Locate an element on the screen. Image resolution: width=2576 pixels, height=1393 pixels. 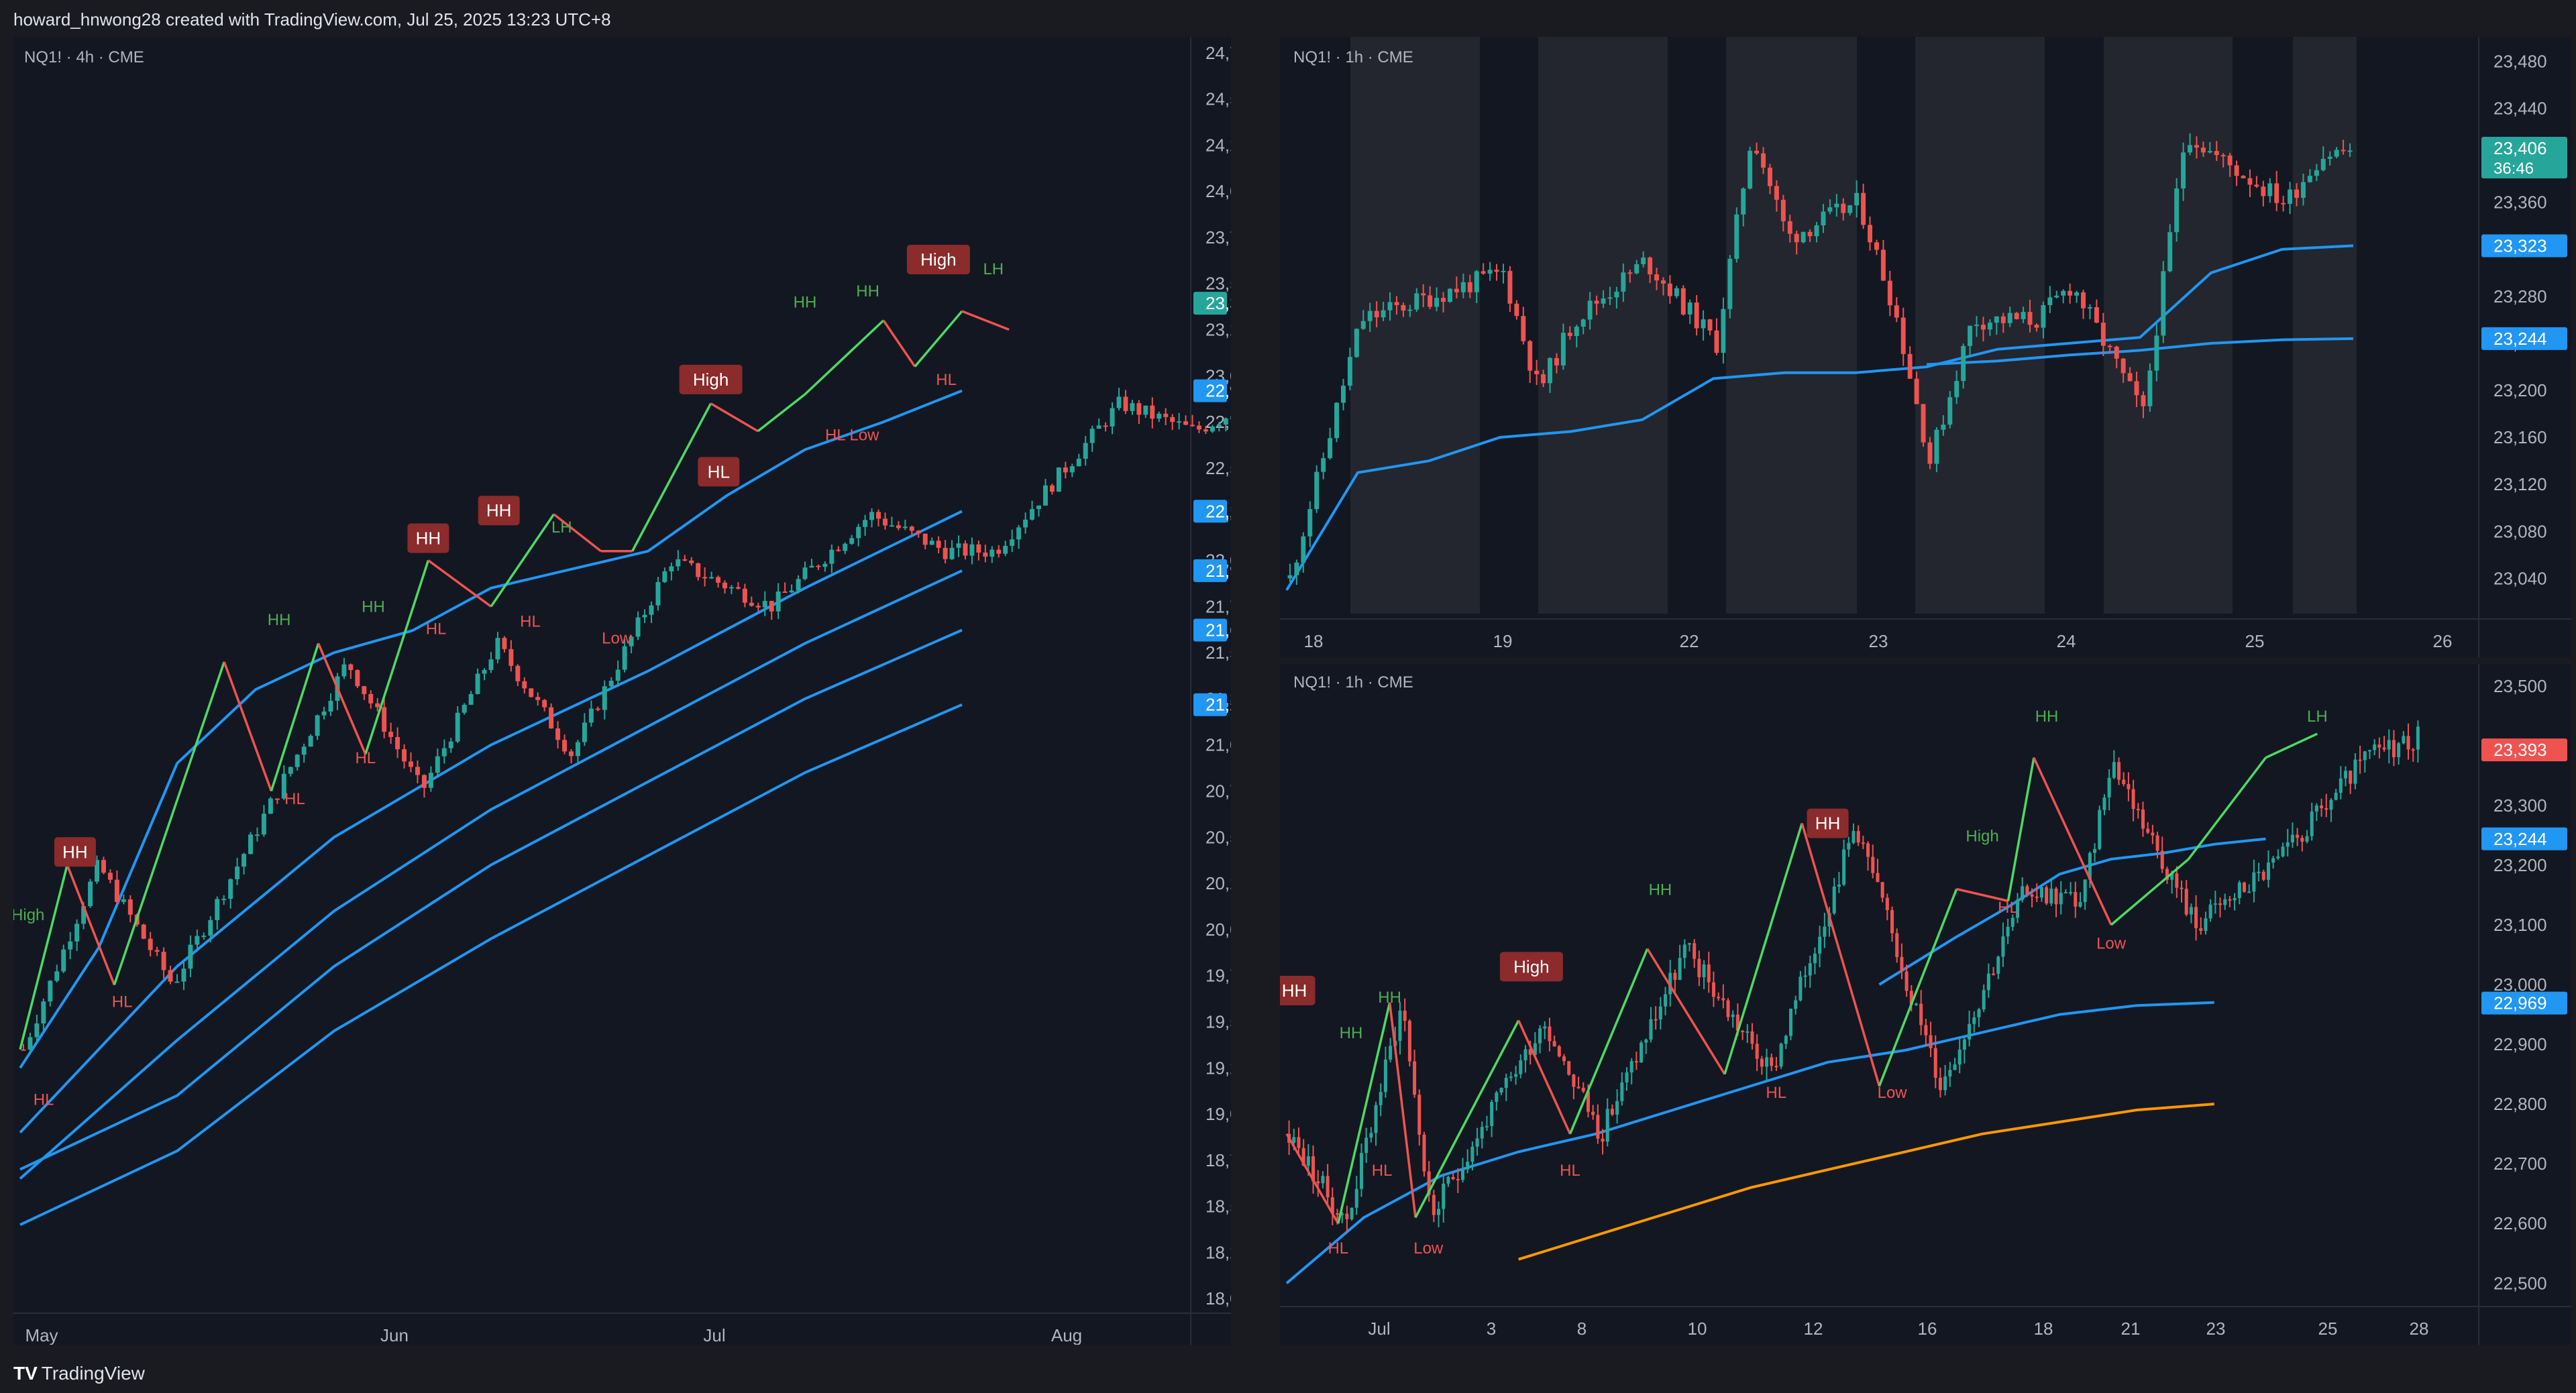
y-tick-label: 20,000 is located at coordinates (1218, 930).